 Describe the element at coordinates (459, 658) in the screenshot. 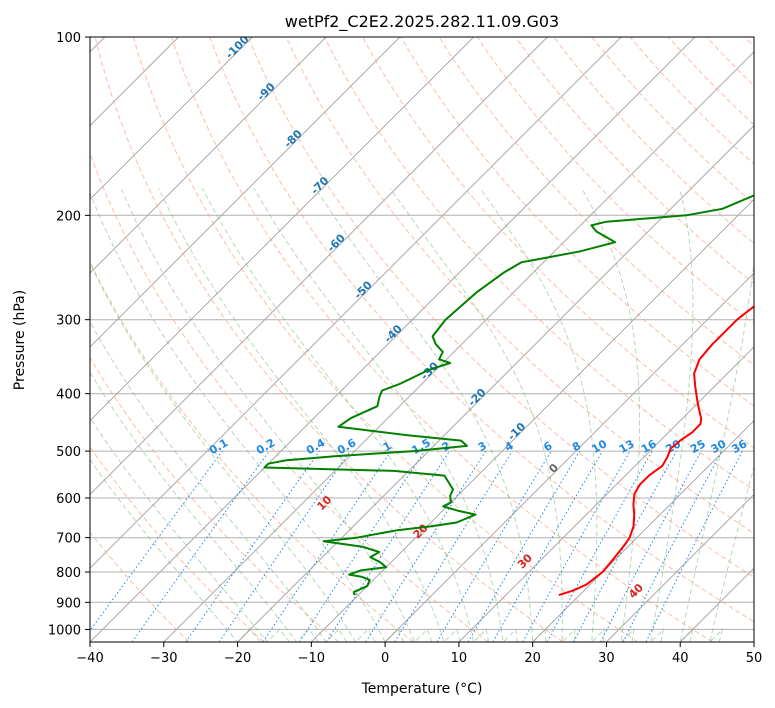

I see `x-tick-label: 10` at that location.